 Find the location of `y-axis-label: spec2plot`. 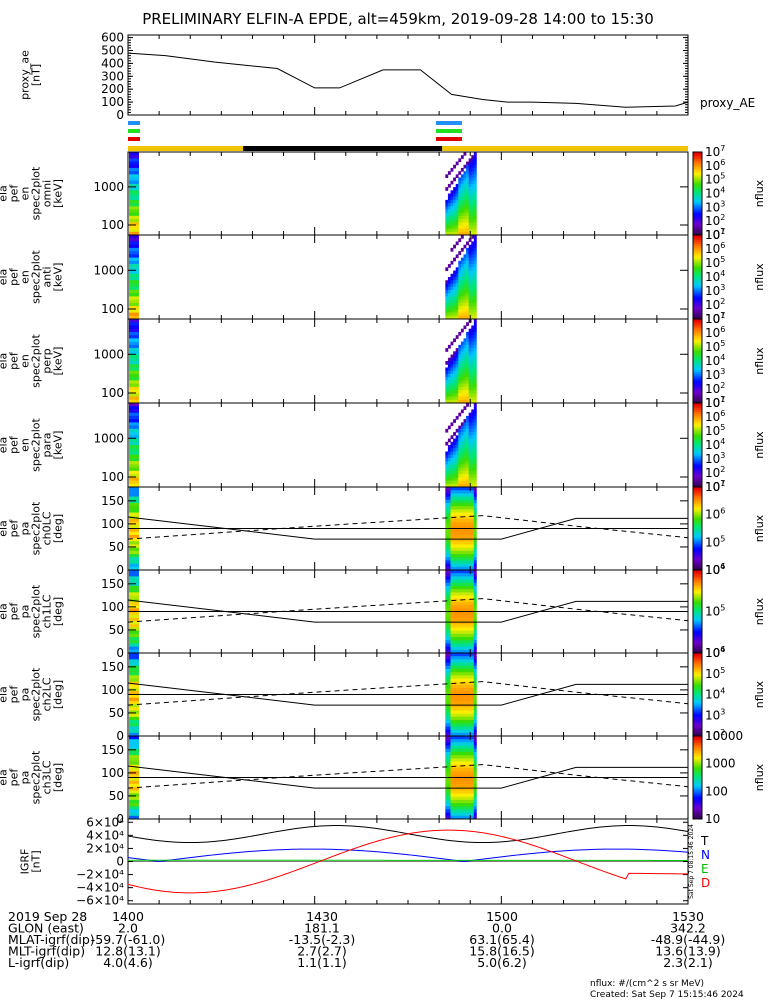

y-axis-label: spec2plot is located at coordinates (36, 777).